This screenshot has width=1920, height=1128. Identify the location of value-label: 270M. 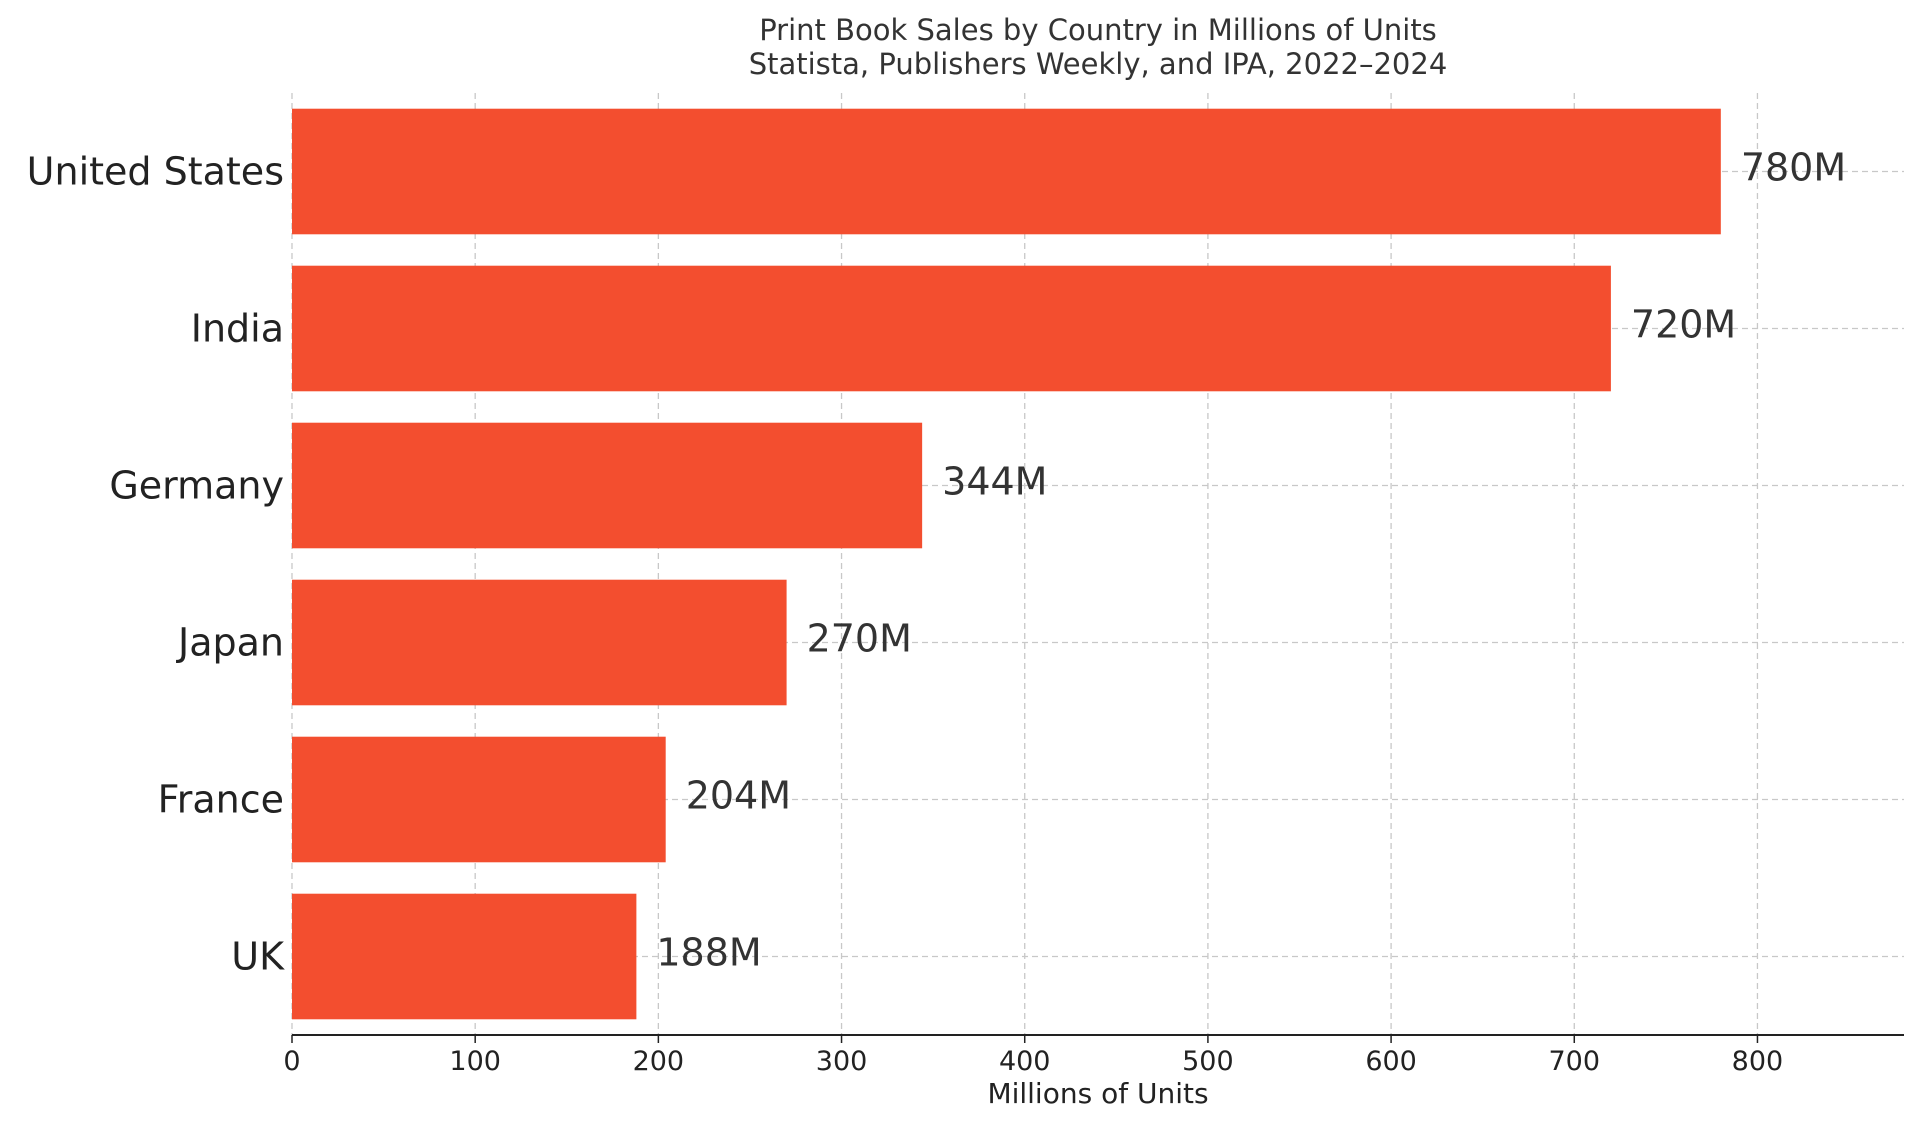
(859, 639).